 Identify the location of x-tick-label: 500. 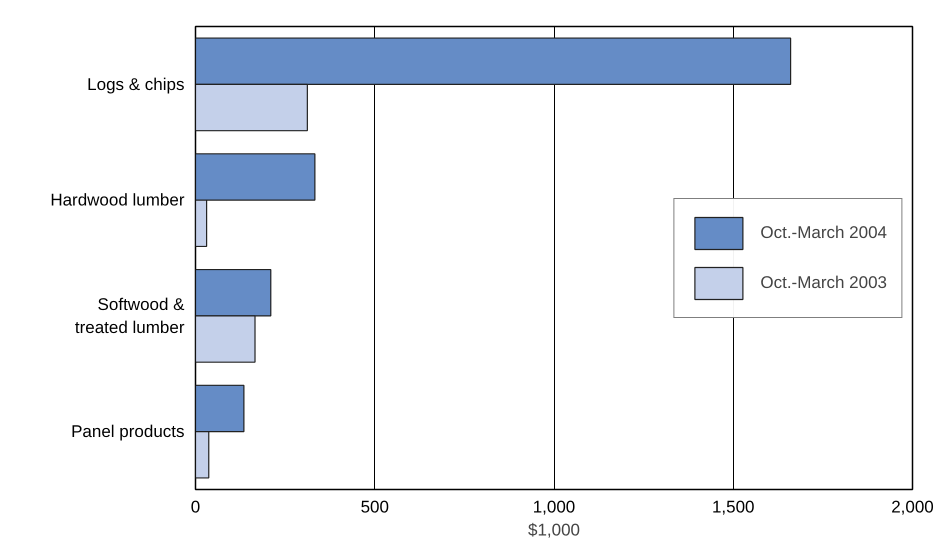
(374, 507).